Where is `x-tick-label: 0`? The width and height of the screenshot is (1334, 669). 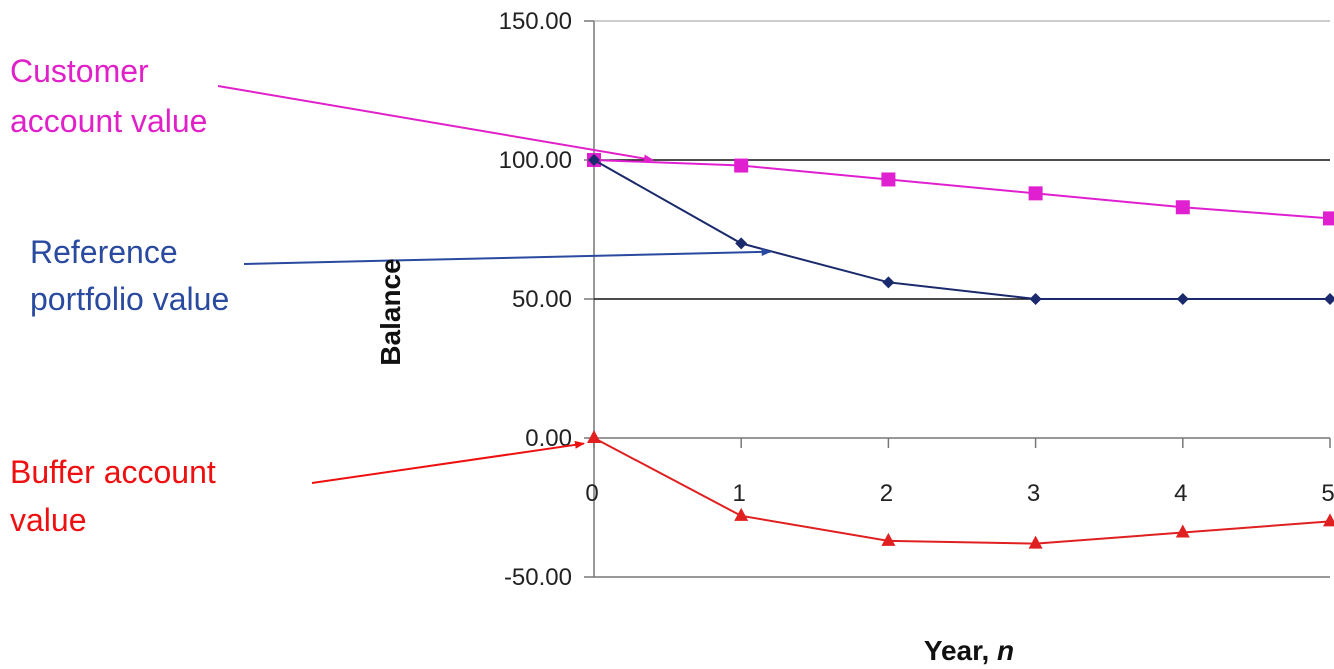
x-tick-label: 0 is located at coordinates (591, 493).